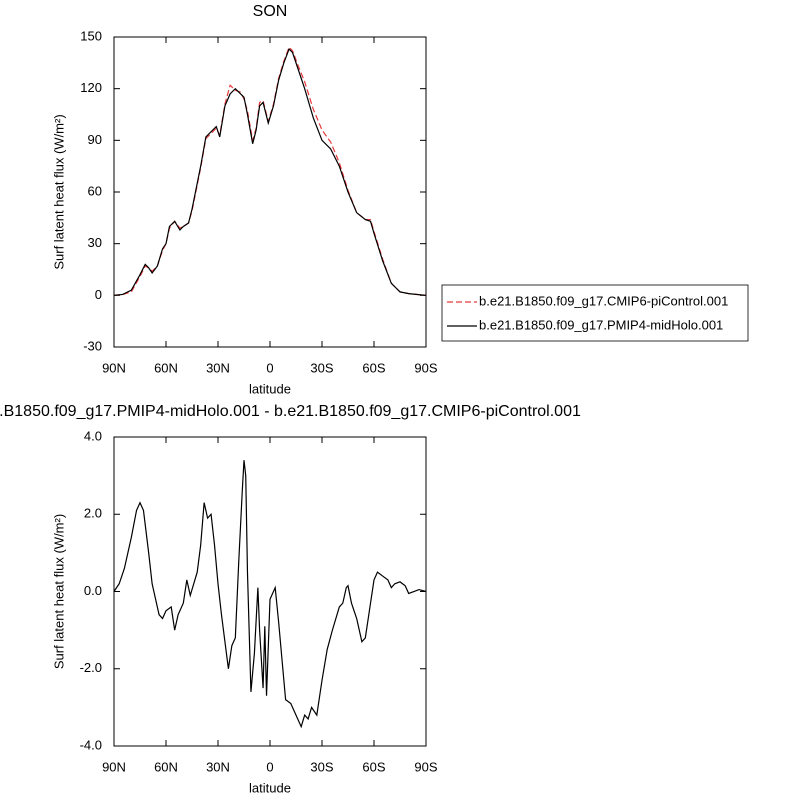  I want to click on chart-title: SON, so click(270, 11).